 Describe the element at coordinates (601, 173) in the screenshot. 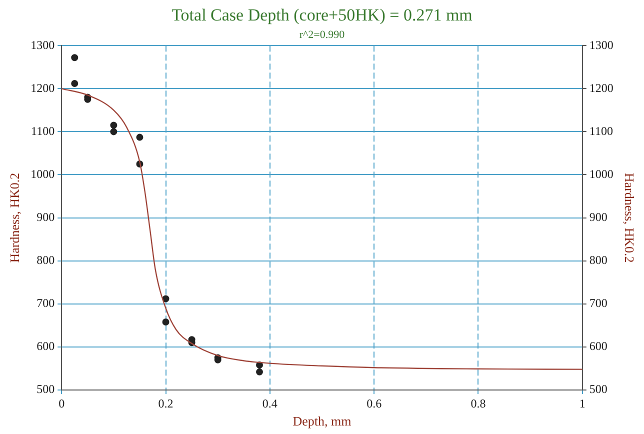

I see `y2-tick-label: 1000` at that location.